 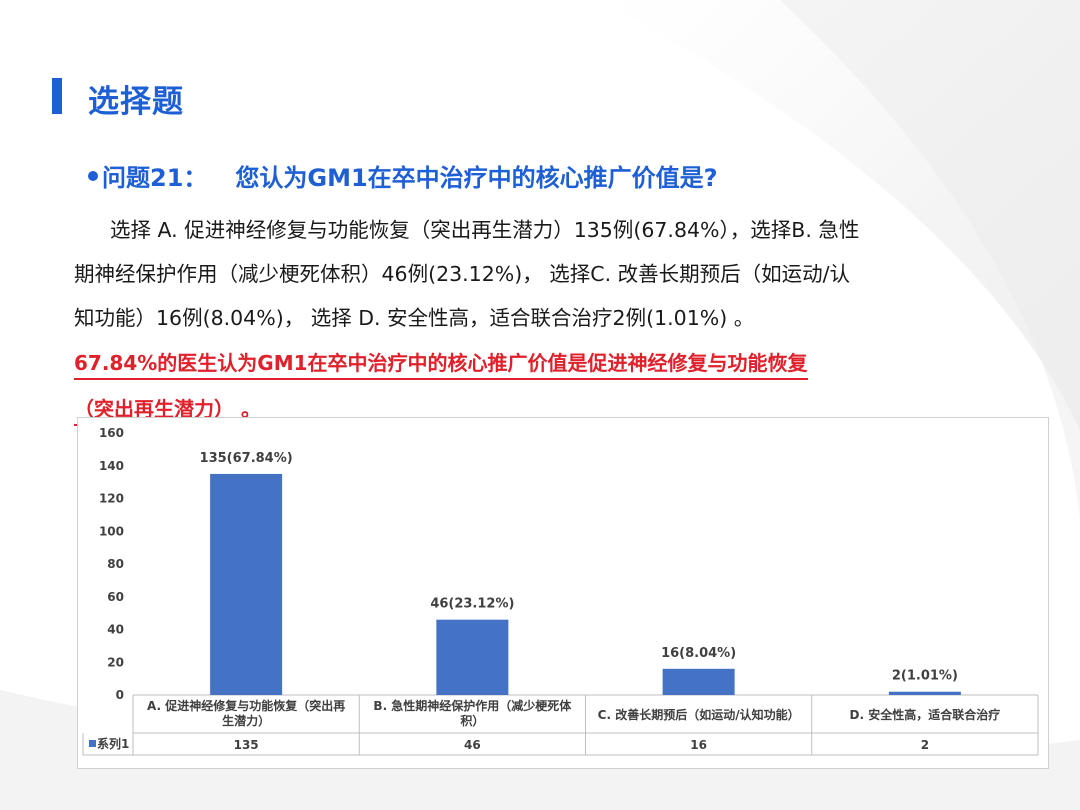 What do you see at coordinates (476, 178) in the screenshot?
I see `question-text: 您认为GM1在卒中治疗中的核心推广价值是?` at bounding box center [476, 178].